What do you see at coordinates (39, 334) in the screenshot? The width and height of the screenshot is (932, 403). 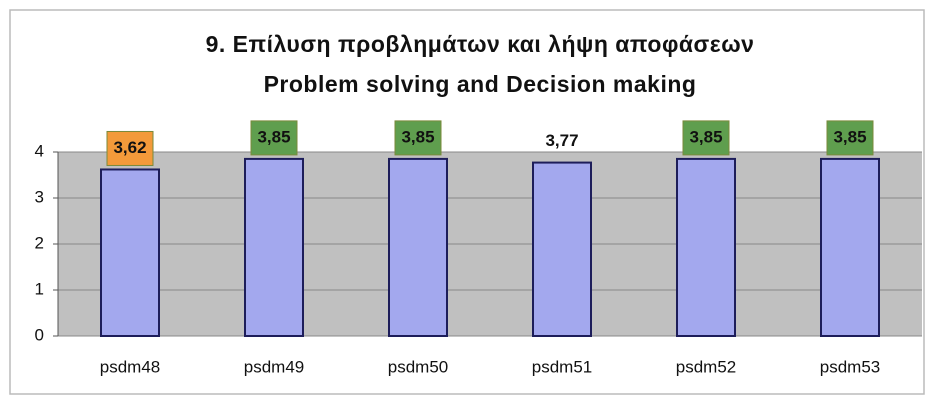 I see `y-tick-label: 0` at bounding box center [39, 334].